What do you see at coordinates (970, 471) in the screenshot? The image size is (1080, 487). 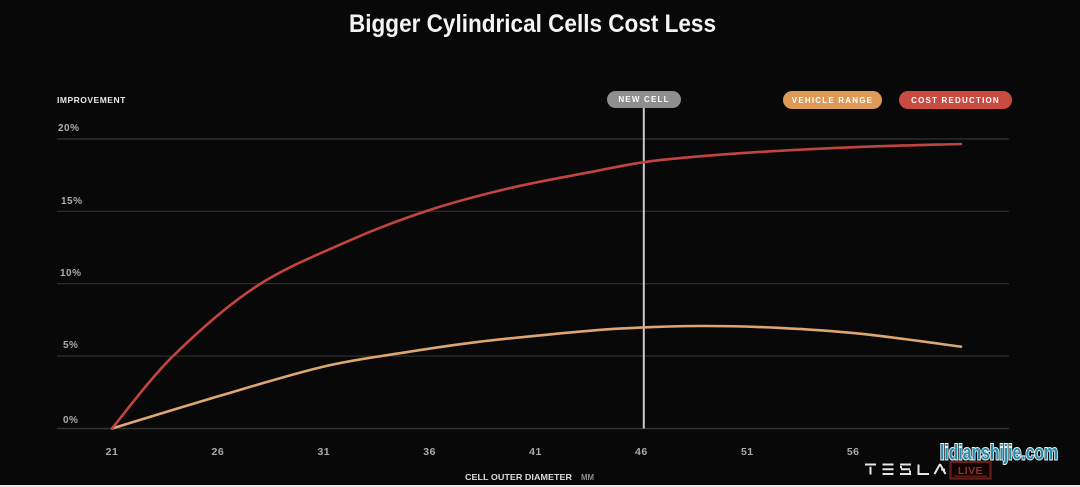 I see `svg-text: LIVE` at bounding box center [970, 471].